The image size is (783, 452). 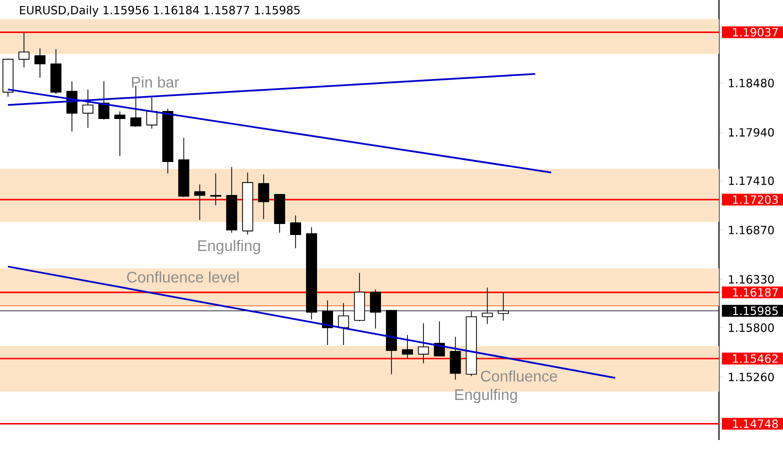 I want to click on y-tick-label: 1.17410, so click(x=751, y=181).